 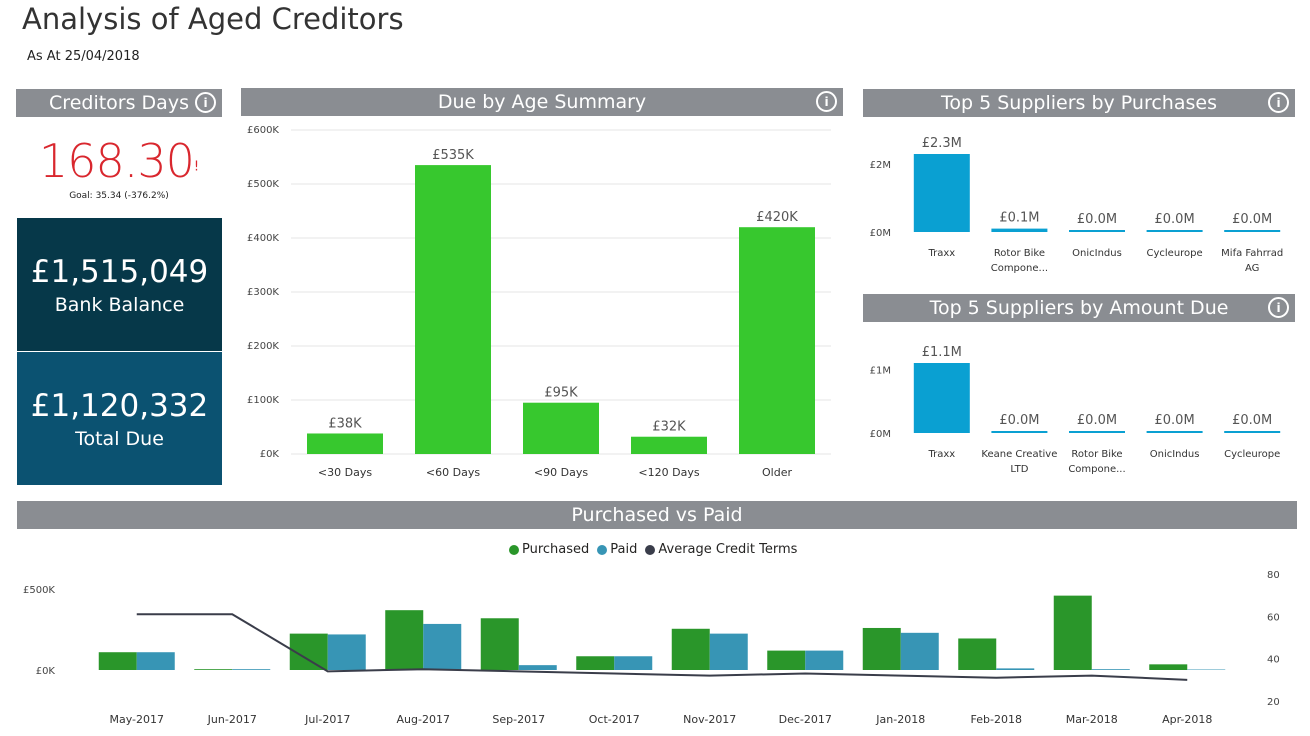 What do you see at coordinates (624, 549) in the screenshot?
I see `legend-paid-label: Paid` at bounding box center [624, 549].